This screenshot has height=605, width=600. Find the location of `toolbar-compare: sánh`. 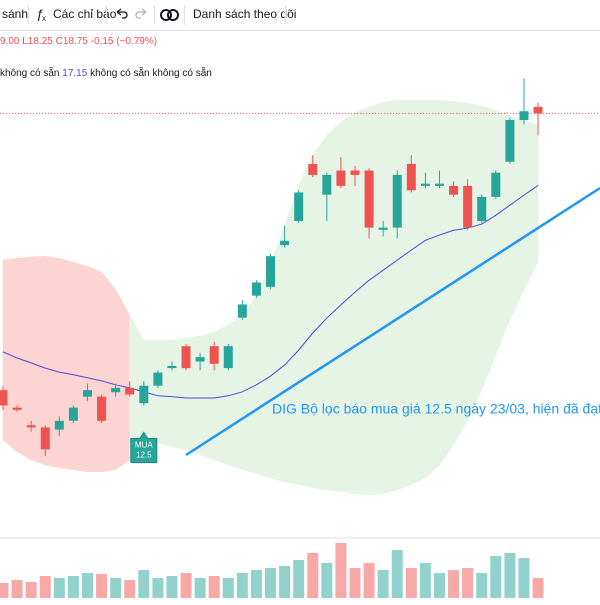

toolbar-compare: sánh is located at coordinates (15, 14).